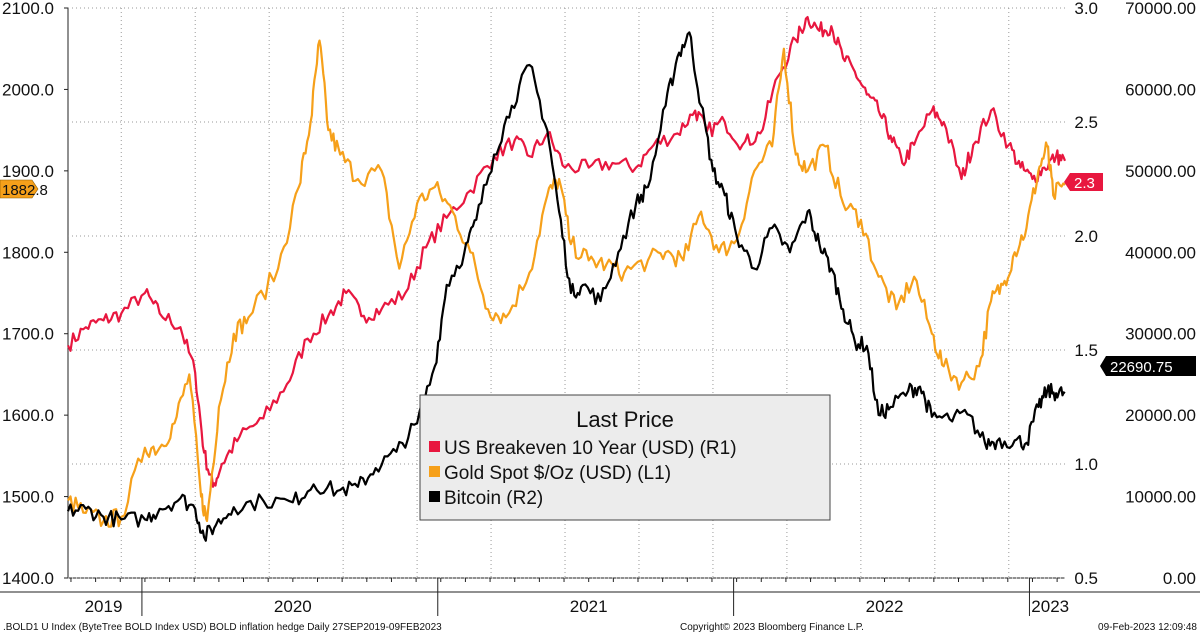  What do you see at coordinates (28, 334) in the screenshot?
I see `left-tick-label: 1700.0` at bounding box center [28, 334].